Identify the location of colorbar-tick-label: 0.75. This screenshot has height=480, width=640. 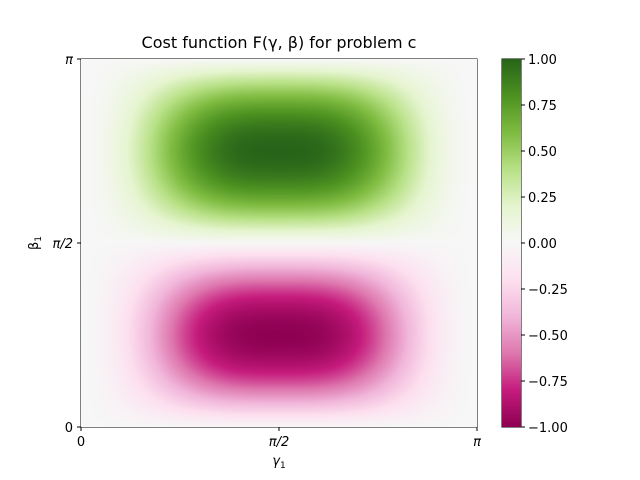
(542, 106).